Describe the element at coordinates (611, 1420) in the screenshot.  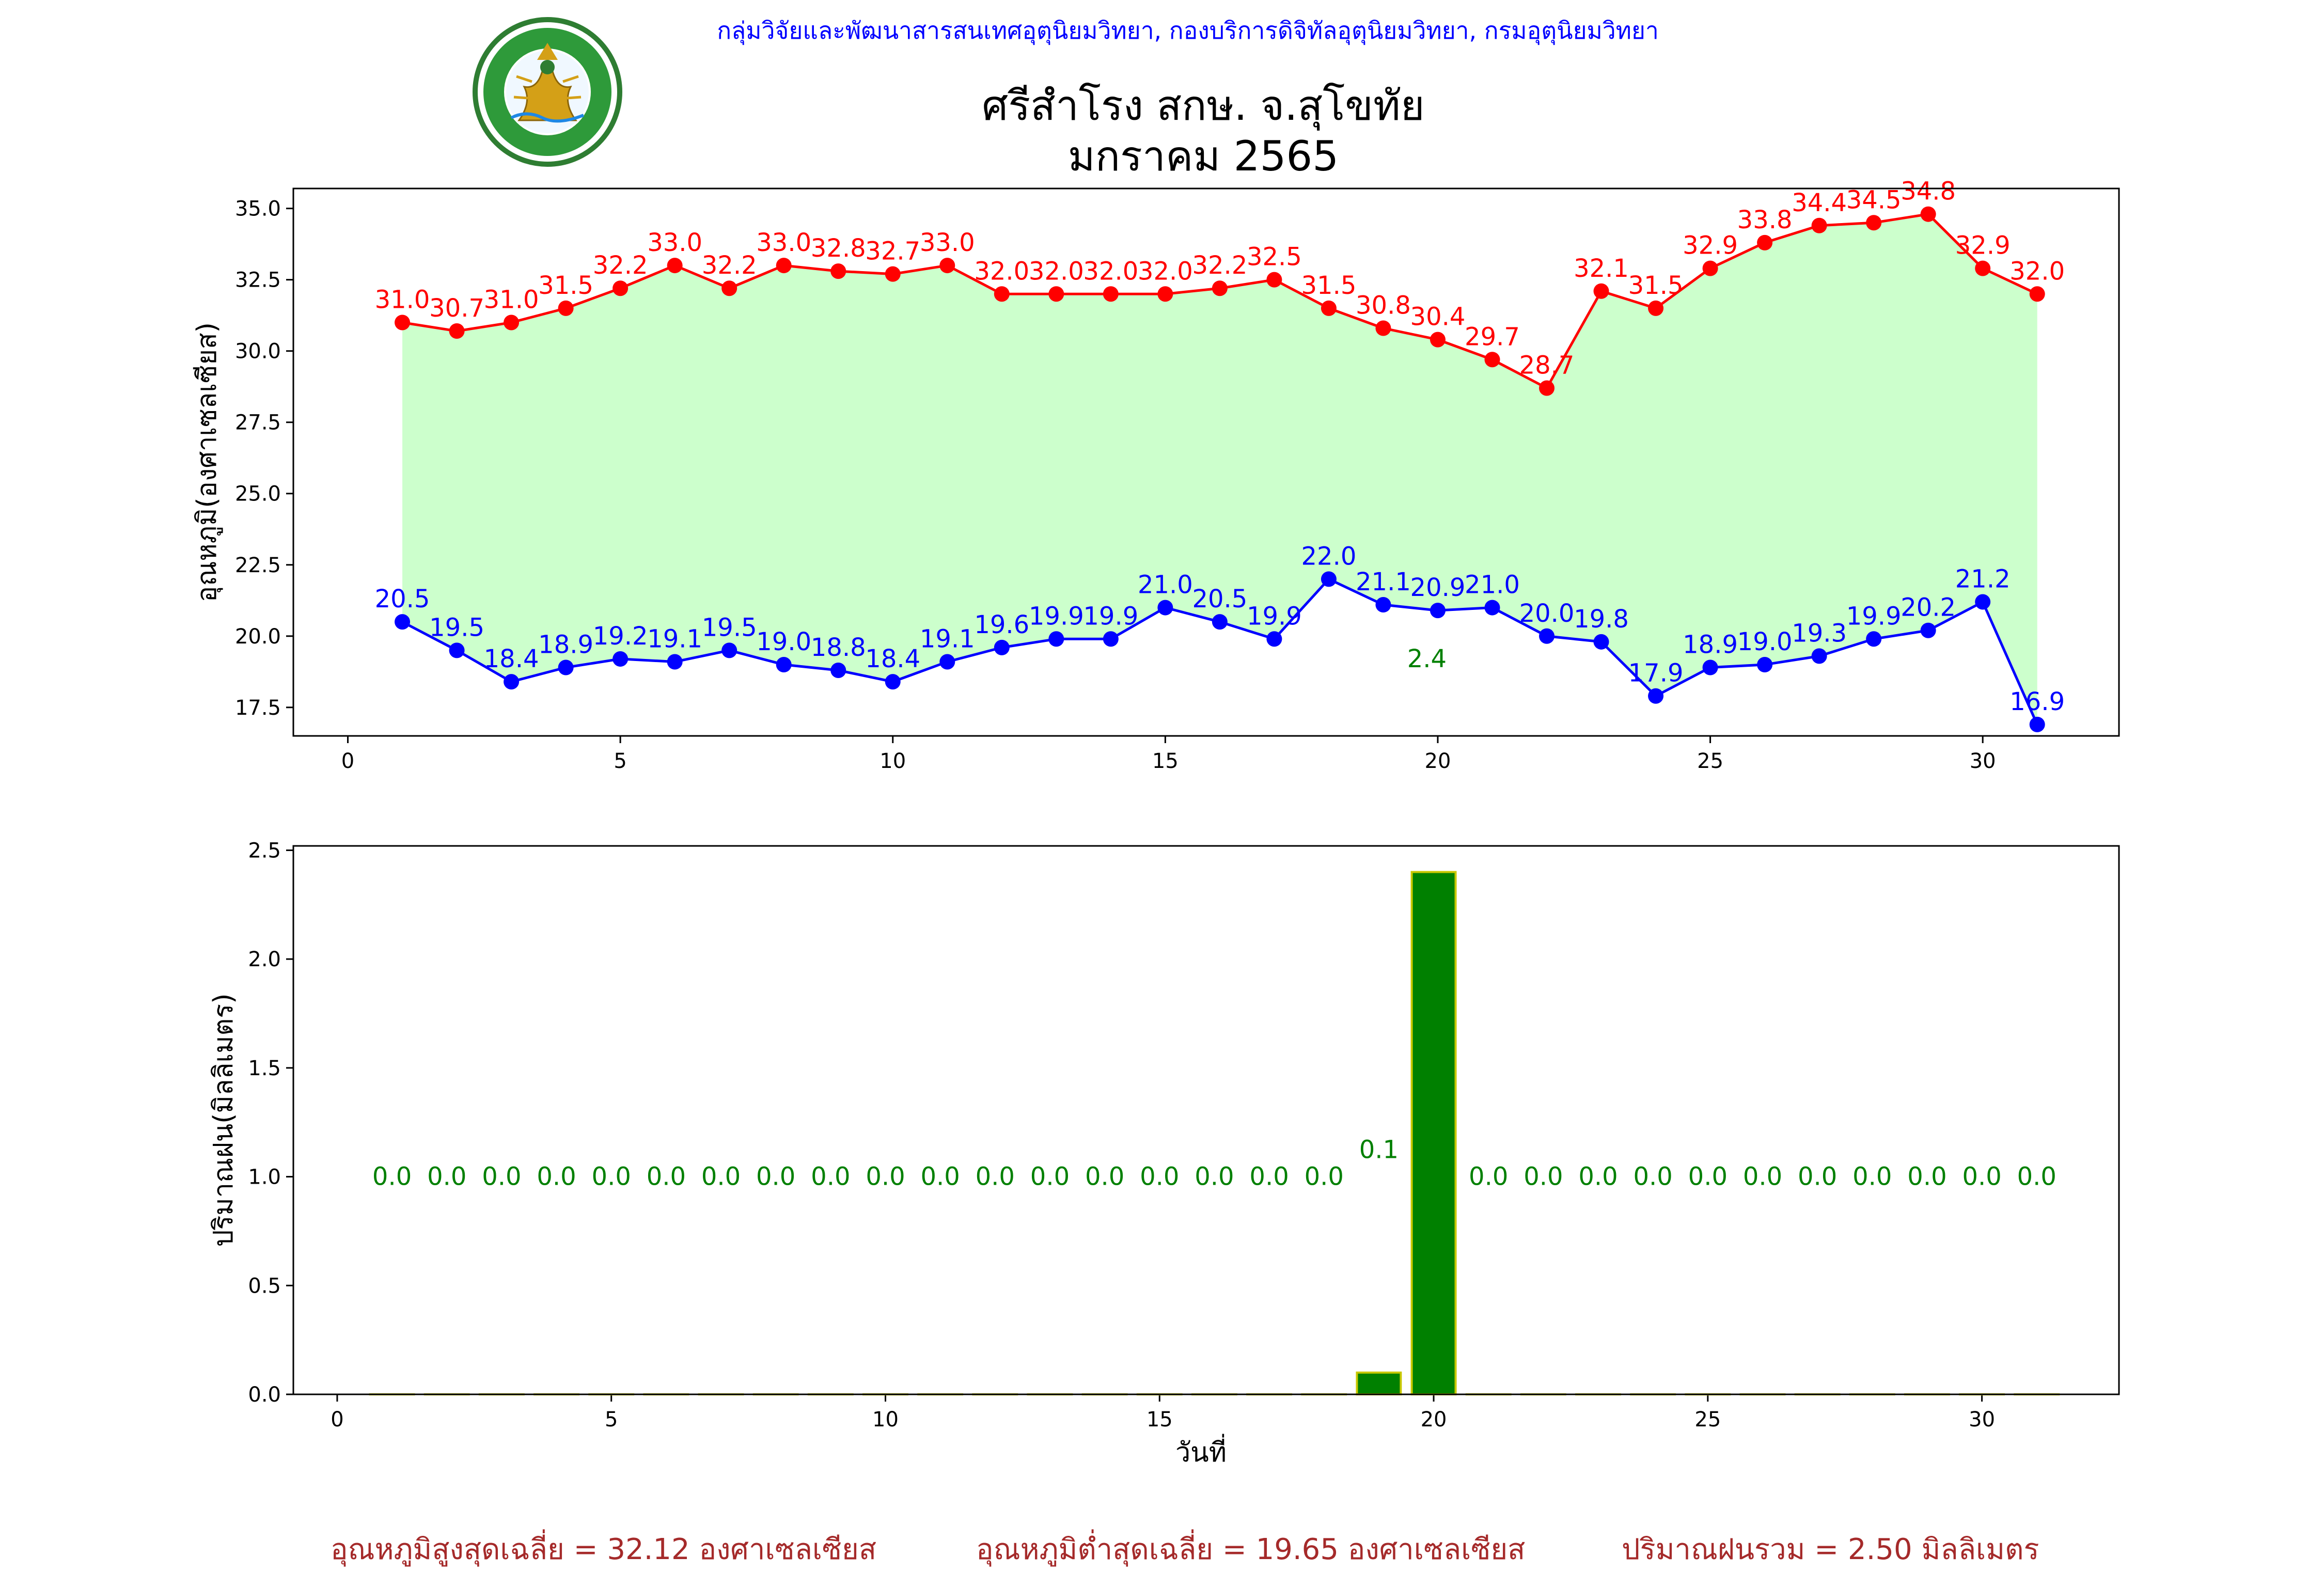
I see `rainfall-x-tick-label: 5` at that location.